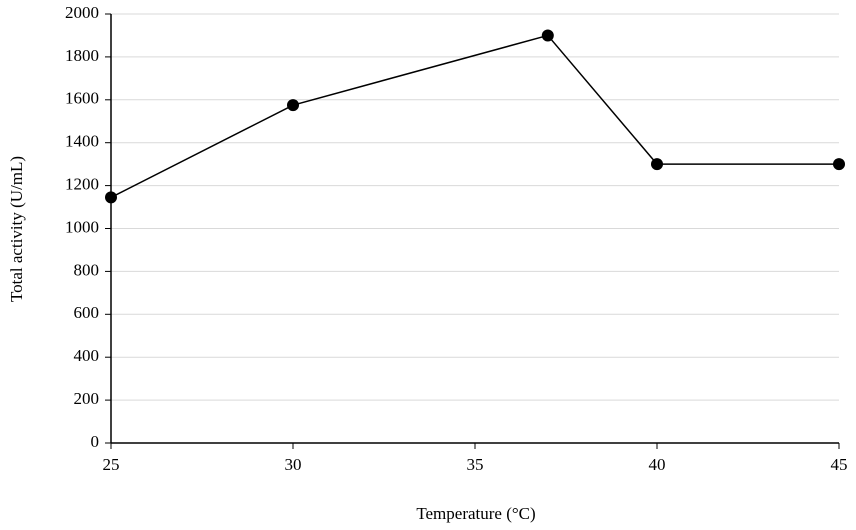 The width and height of the screenshot is (856, 530). What do you see at coordinates (16, 229) in the screenshot?
I see `y-axis-label: Total activity (U/mL)` at bounding box center [16, 229].